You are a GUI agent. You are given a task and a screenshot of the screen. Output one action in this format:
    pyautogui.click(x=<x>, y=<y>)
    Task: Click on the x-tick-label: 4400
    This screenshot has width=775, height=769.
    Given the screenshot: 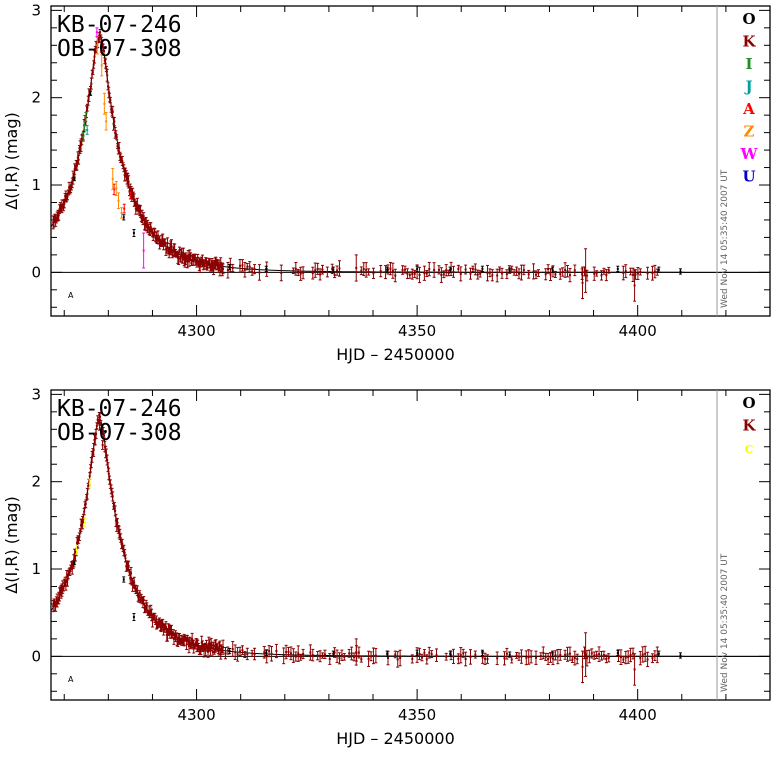 What is the action you would take?
    pyautogui.click(x=638, y=331)
    